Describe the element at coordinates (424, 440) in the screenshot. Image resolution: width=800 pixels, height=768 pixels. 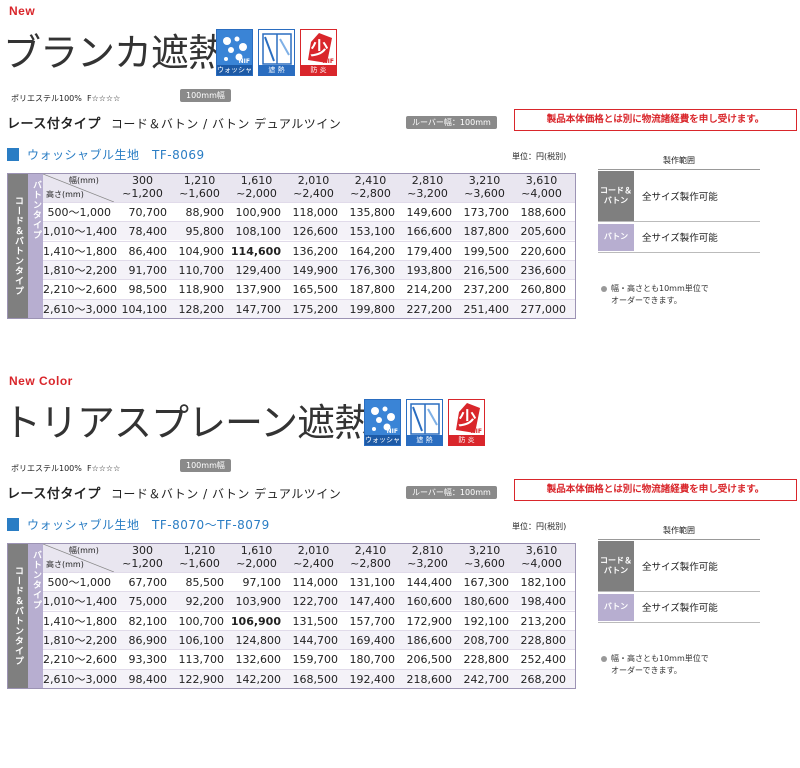
I see `heat-shield-label: 遮 熱` at that location.